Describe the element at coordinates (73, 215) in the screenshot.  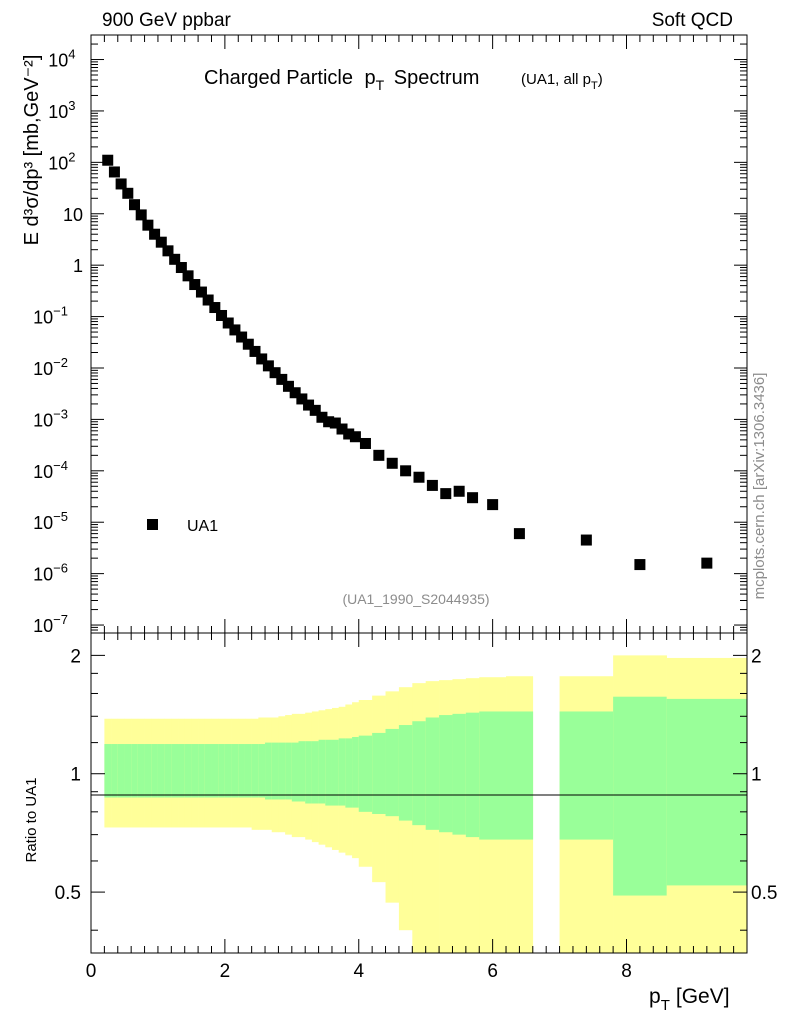
I see `y-tick-label: 10` at that location.